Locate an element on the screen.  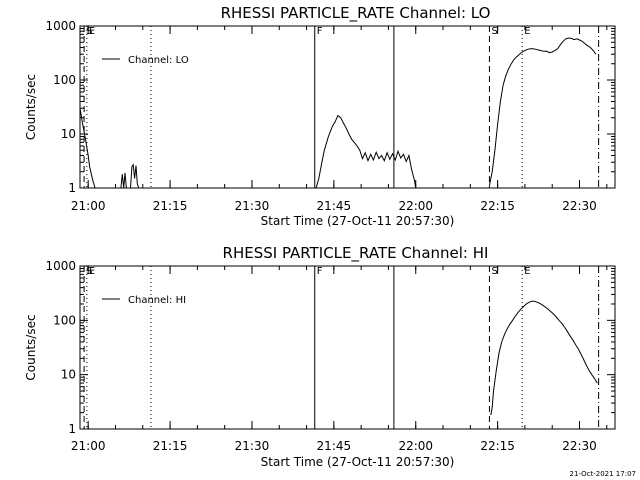
chart-title: RHESSI PARTICLE_RATE Channel: LO is located at coordinates (356, 13).